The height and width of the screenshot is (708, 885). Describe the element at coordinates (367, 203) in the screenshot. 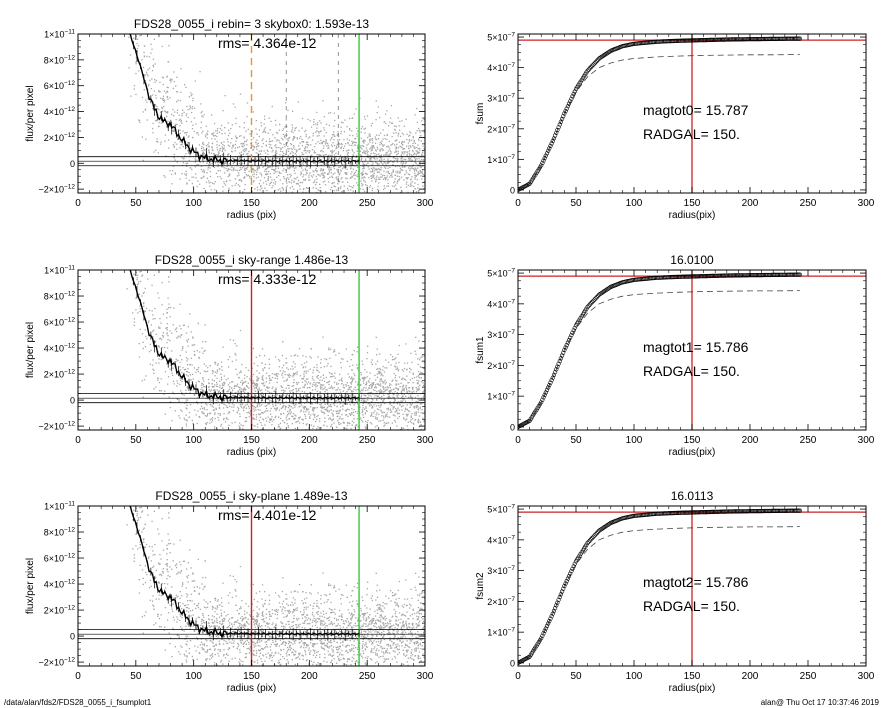

I see `x-tick-label: 250` at that location.